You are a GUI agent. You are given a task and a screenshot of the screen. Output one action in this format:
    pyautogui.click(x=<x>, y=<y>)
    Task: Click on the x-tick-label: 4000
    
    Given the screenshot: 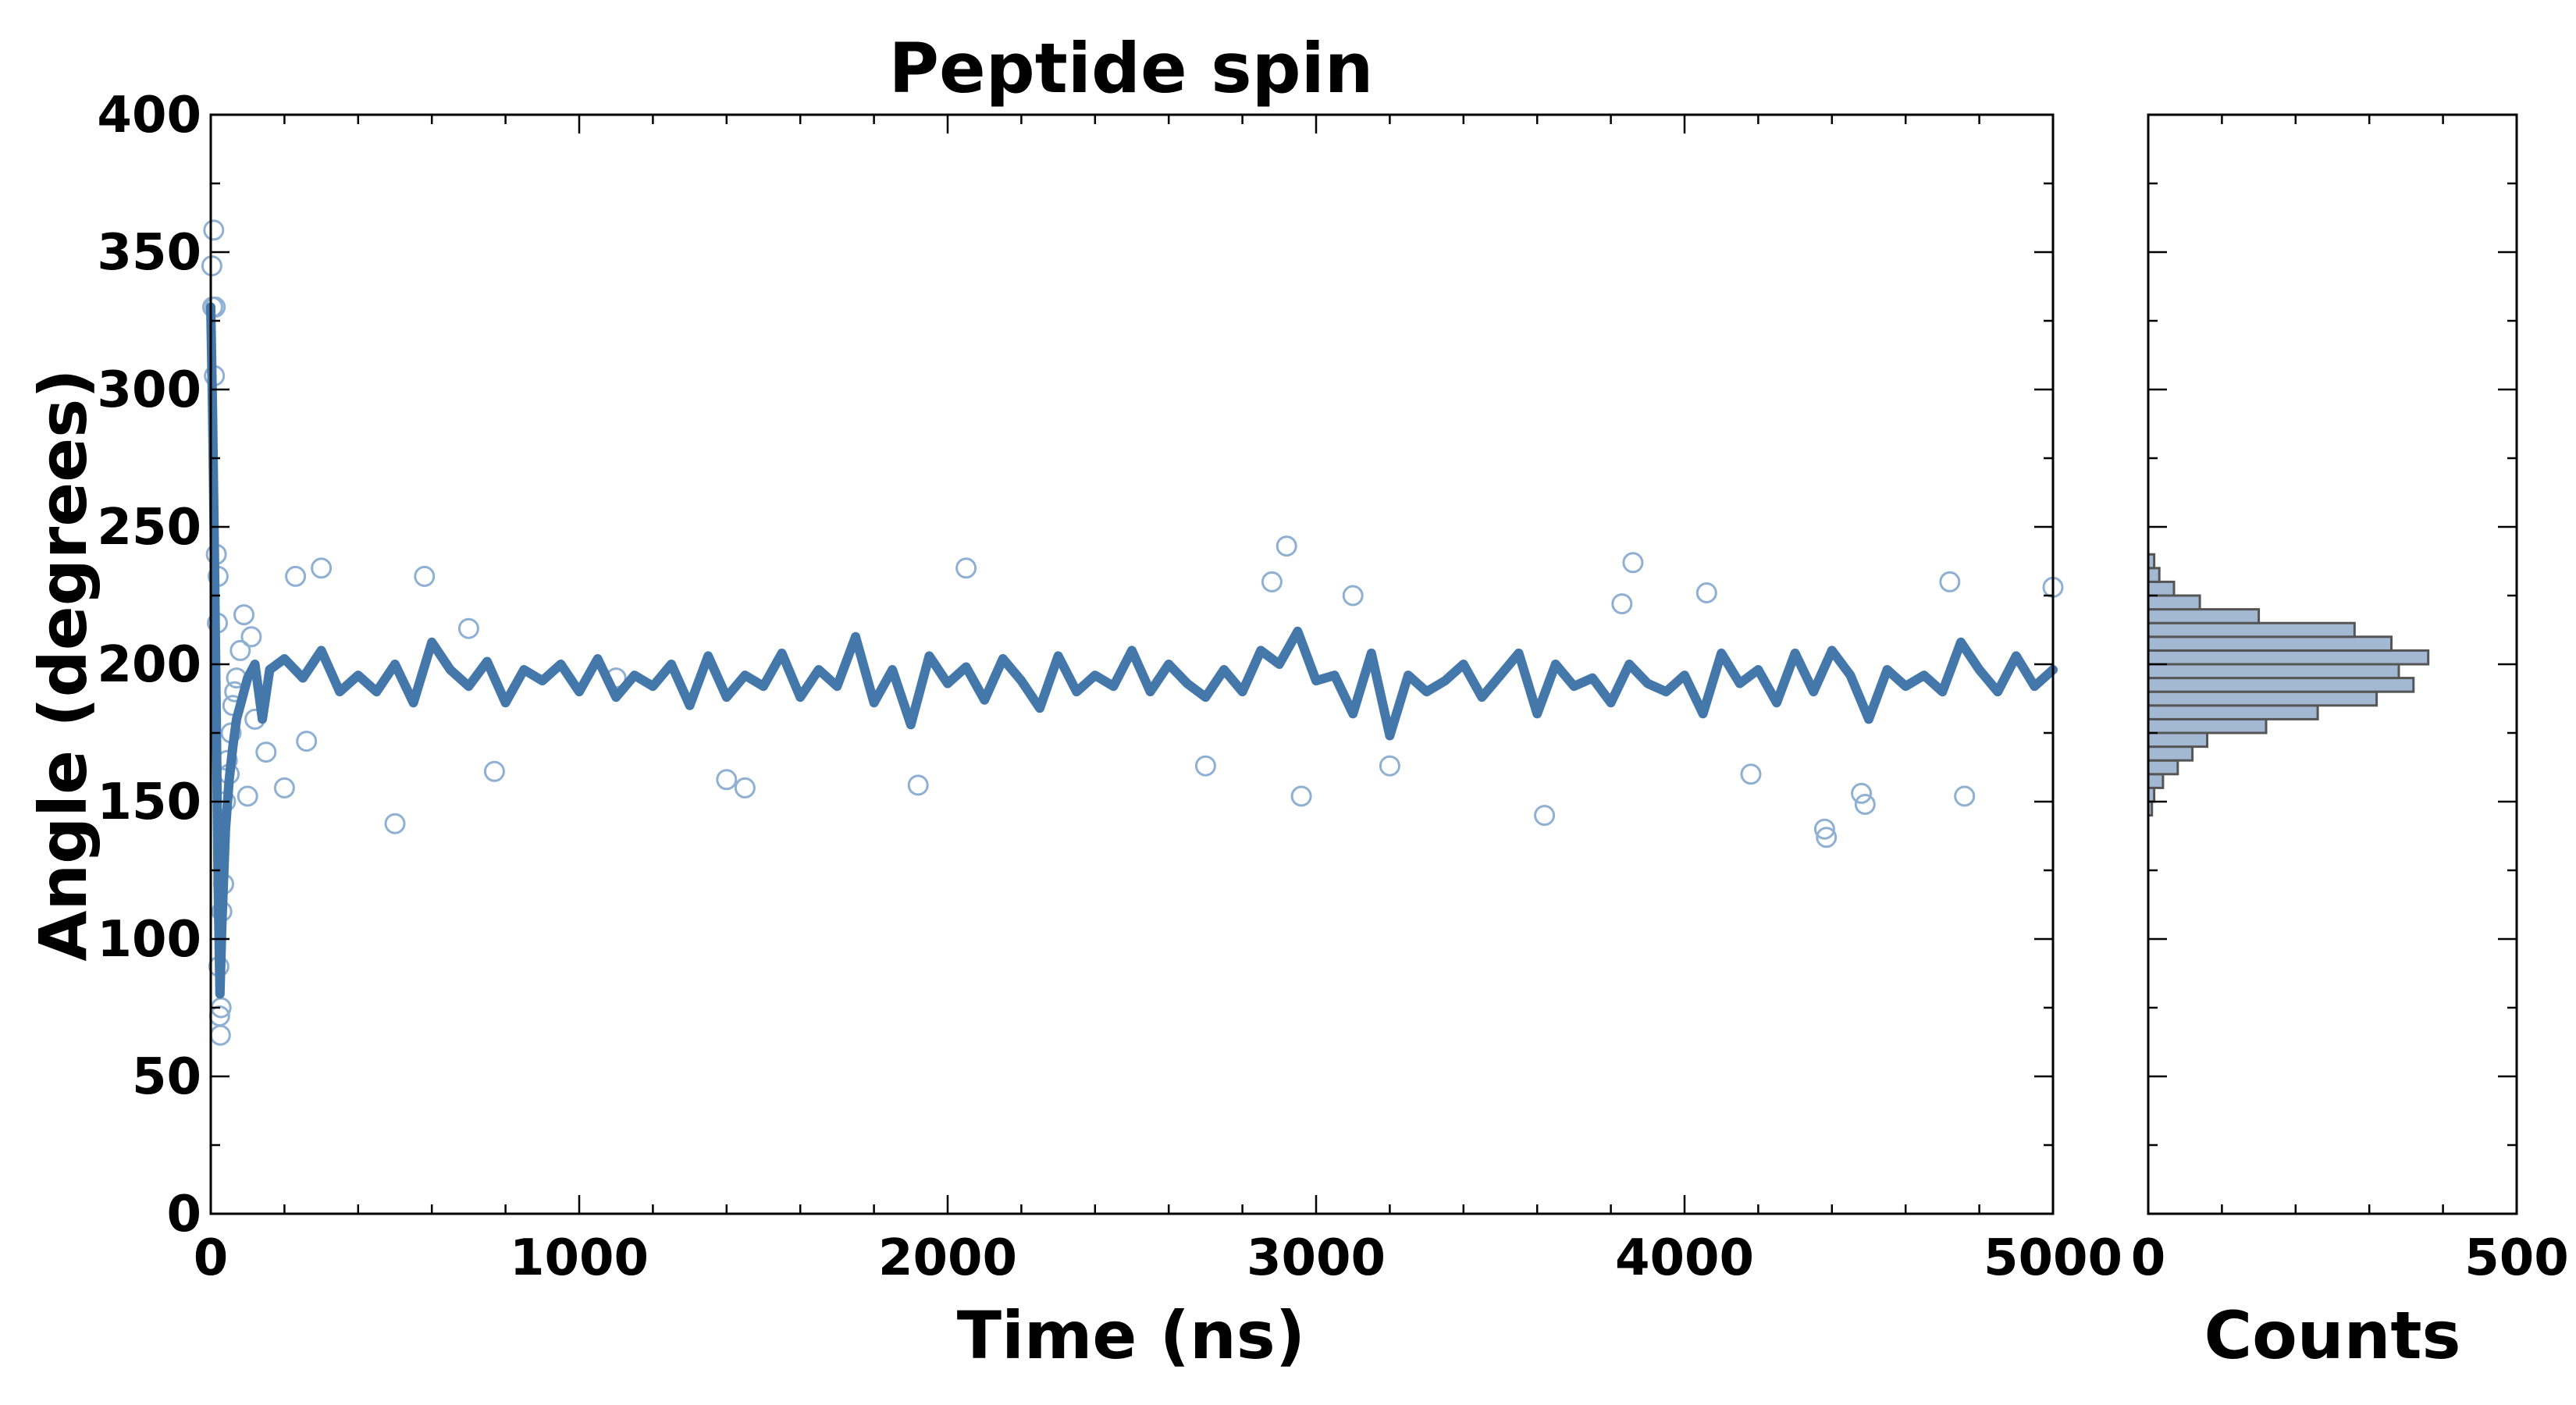 What is the action you would take?
    pyautogui.click(x=1684, y=1258)
    